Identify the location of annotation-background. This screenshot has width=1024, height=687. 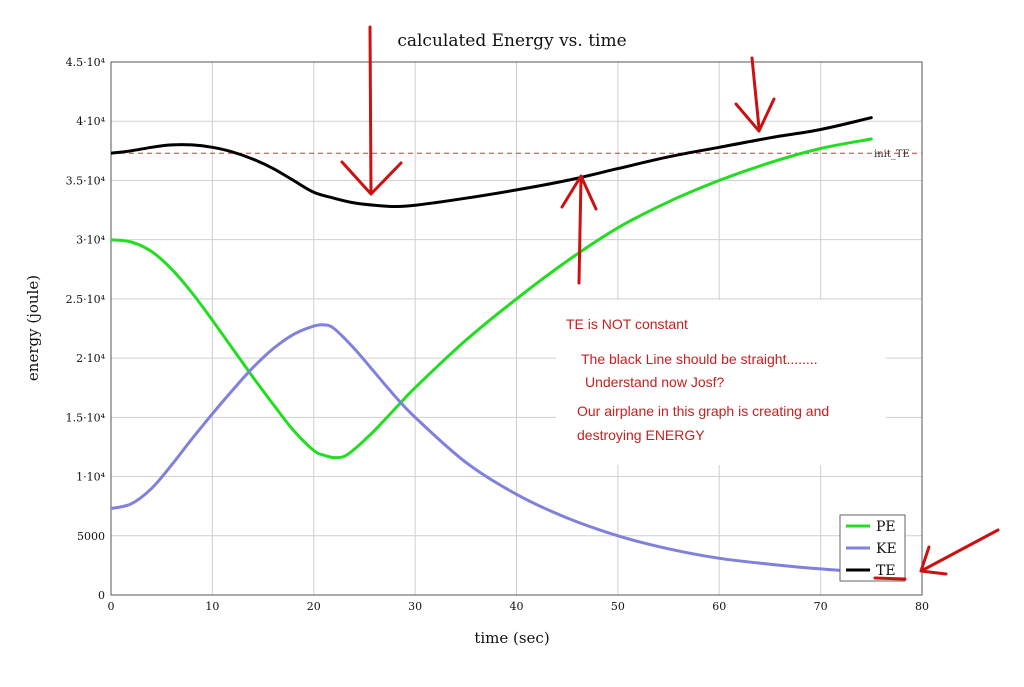
(721, 382).